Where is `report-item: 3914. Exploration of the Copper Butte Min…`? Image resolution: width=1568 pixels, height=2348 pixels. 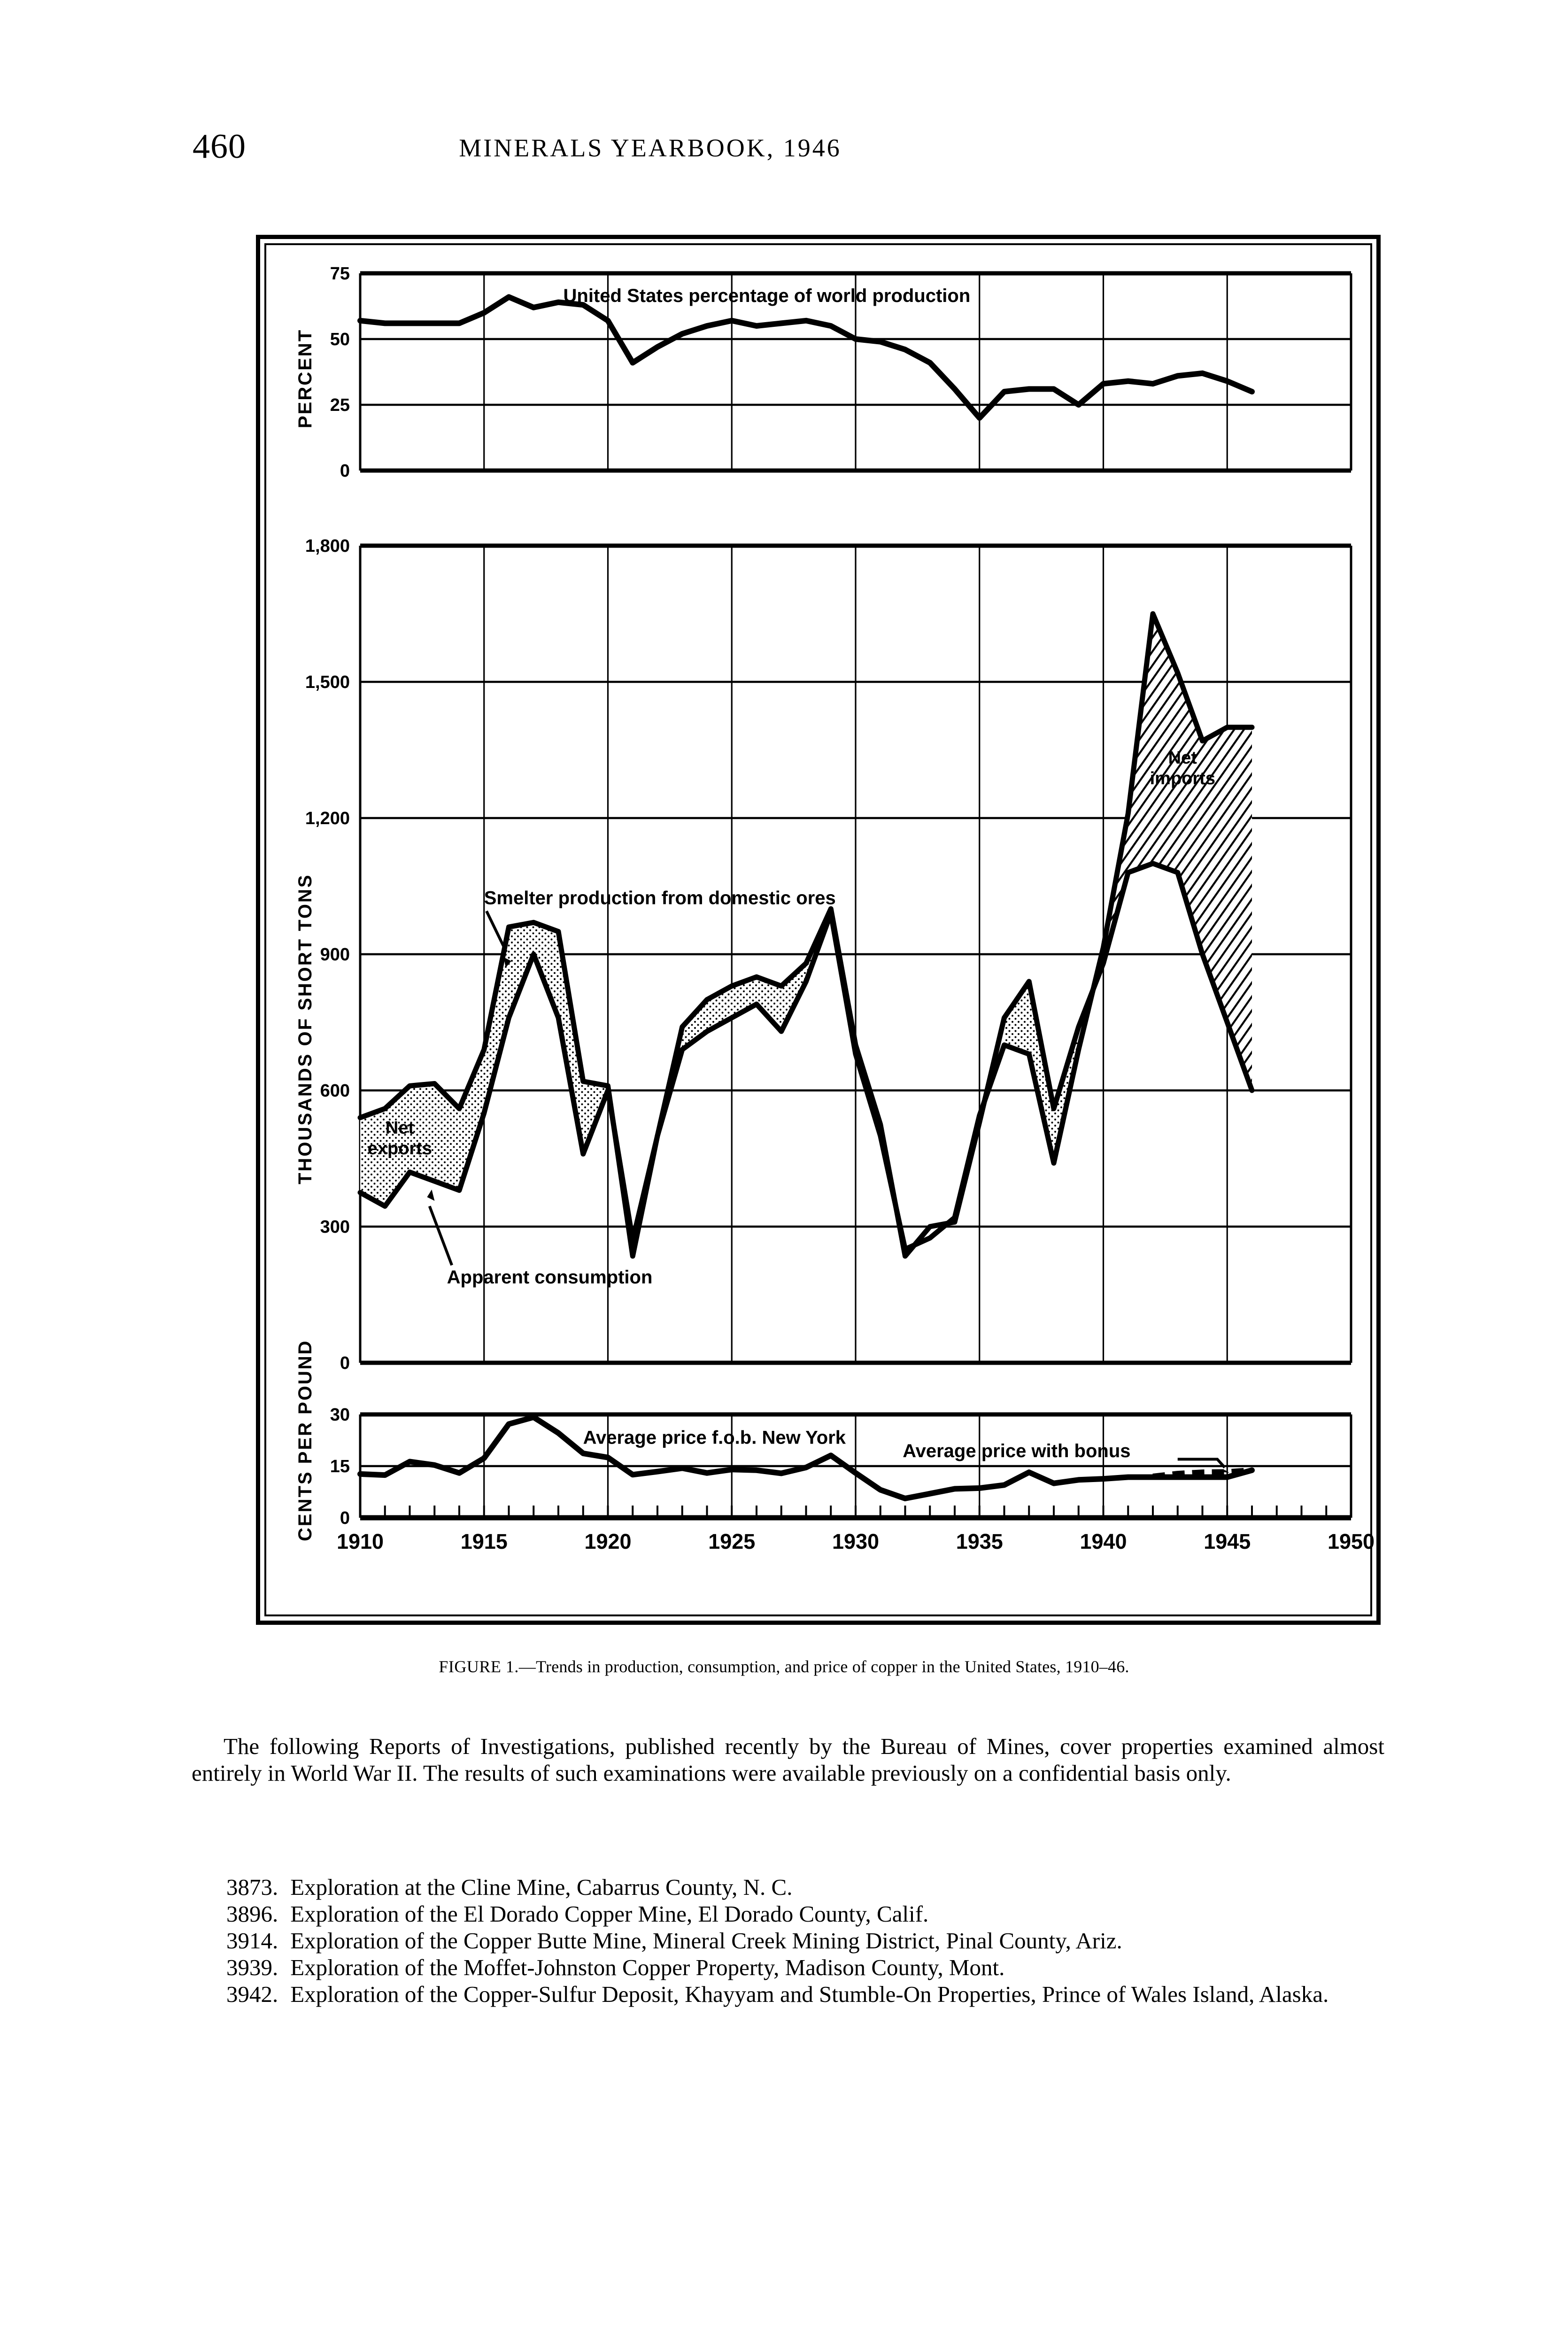
report-item: 3914. Exploration of the Copper Butte Min… is located at coordinates (795, 1941).